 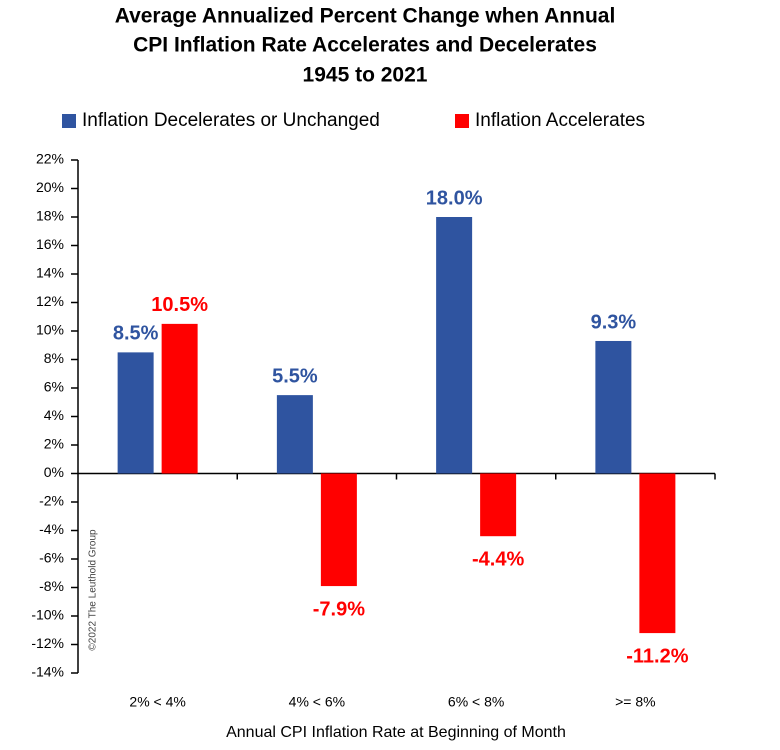 What do you see at coordinates (93, 590) in the screenshot?
I see `annotation: ©2022 The Leuthold Group` at bounding box center [93, 590].